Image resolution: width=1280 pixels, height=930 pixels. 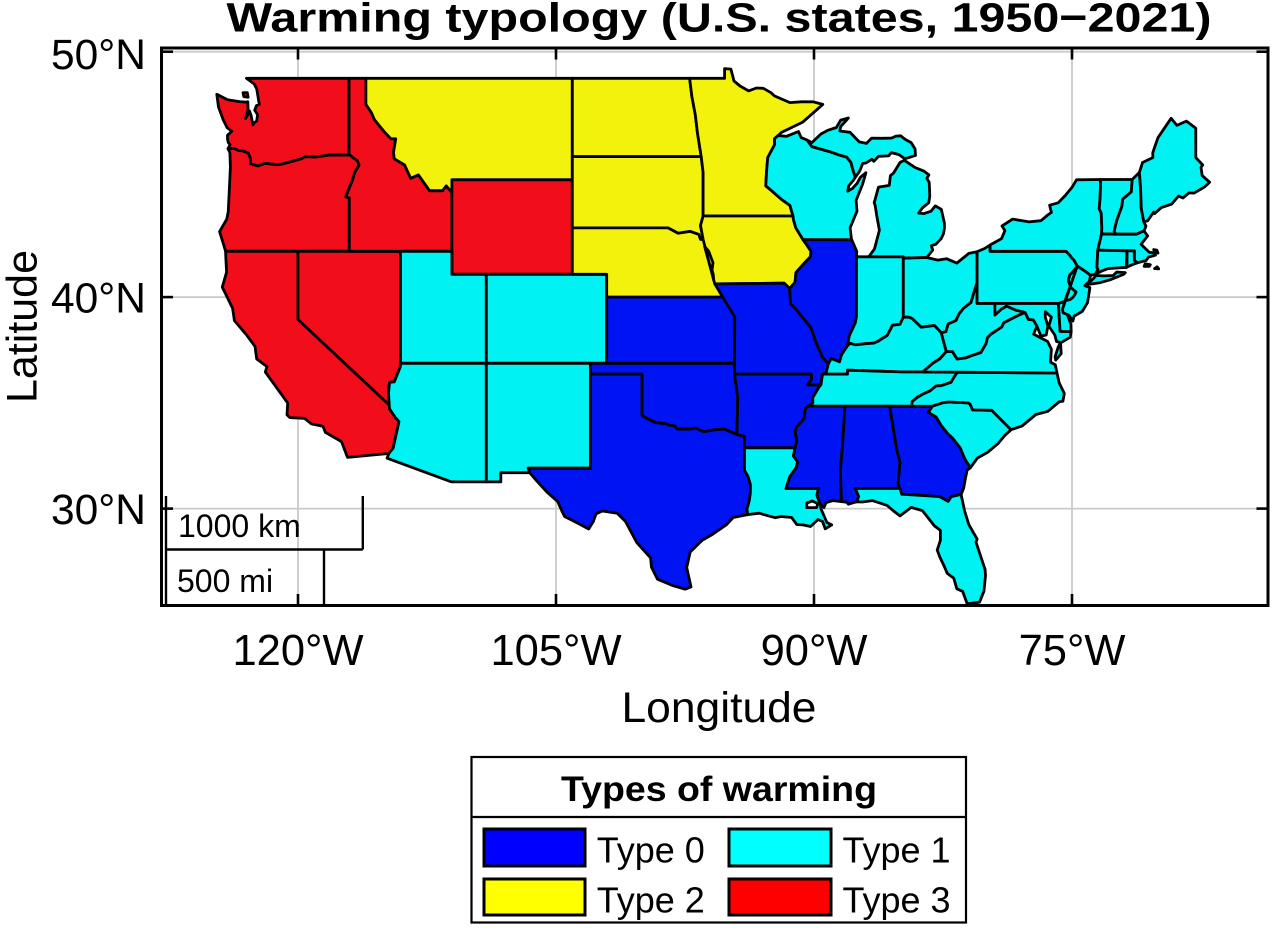 What do you see at coordinates (297, 651) in the screenshot?
I see `svg-text: 120°W` at bounding box center [297, 651].